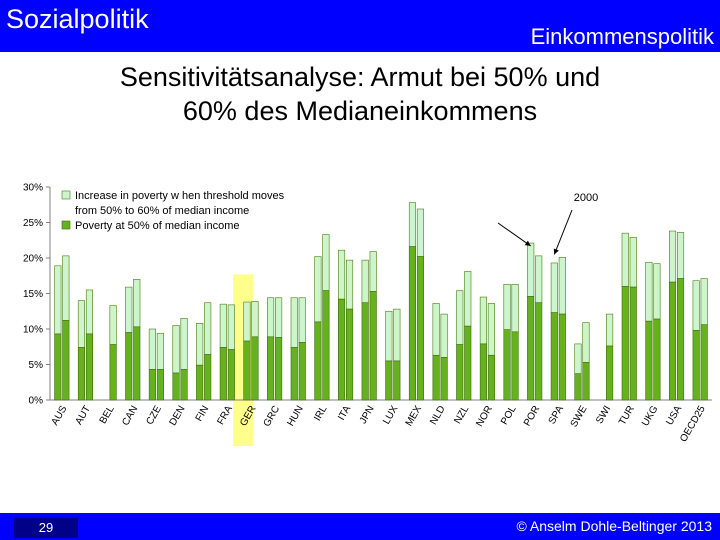 The height and width of the screenshot is (540, 720). Describe the element at coordinates (484, 416) in the screenshot. I see `x-tick-label: NOR` at that location.